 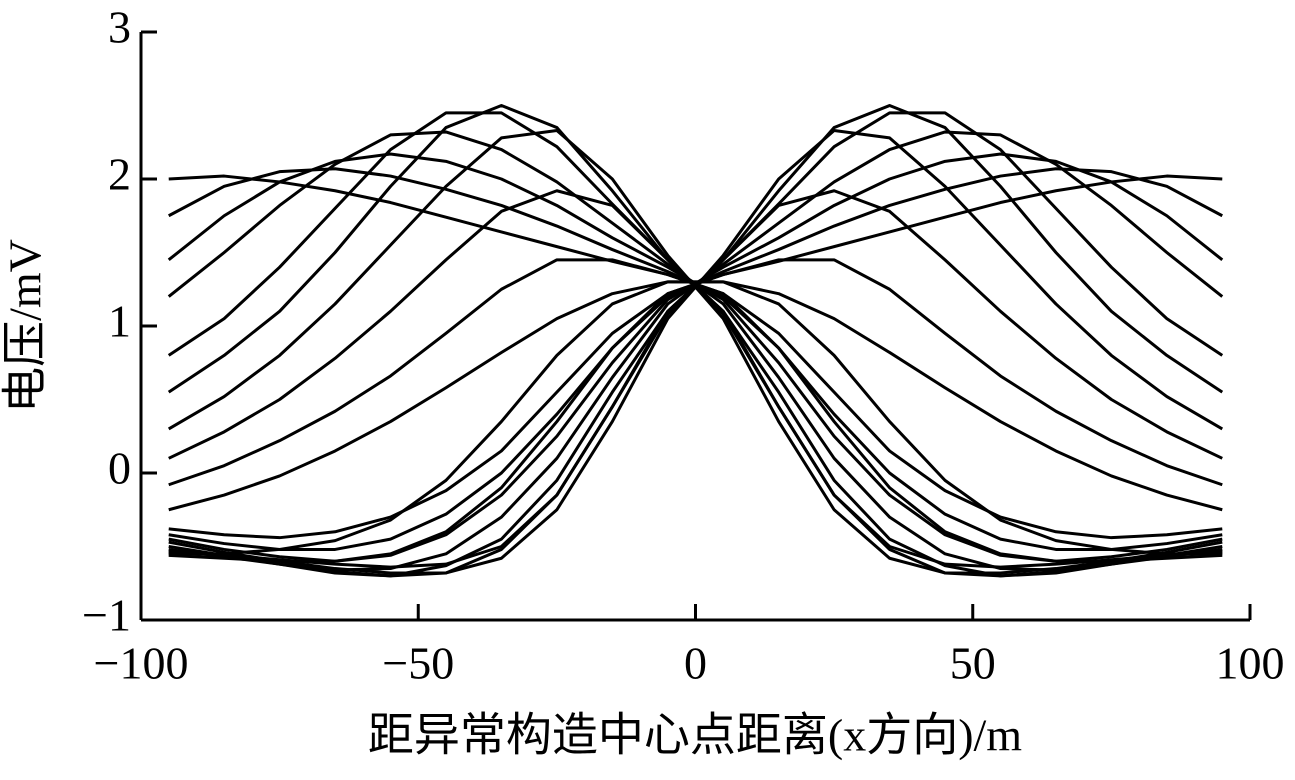 What do you see at coordinates (141, 663) in the screenshot?
I see `x-tick-label: −100` at bounding box center [141, 663].